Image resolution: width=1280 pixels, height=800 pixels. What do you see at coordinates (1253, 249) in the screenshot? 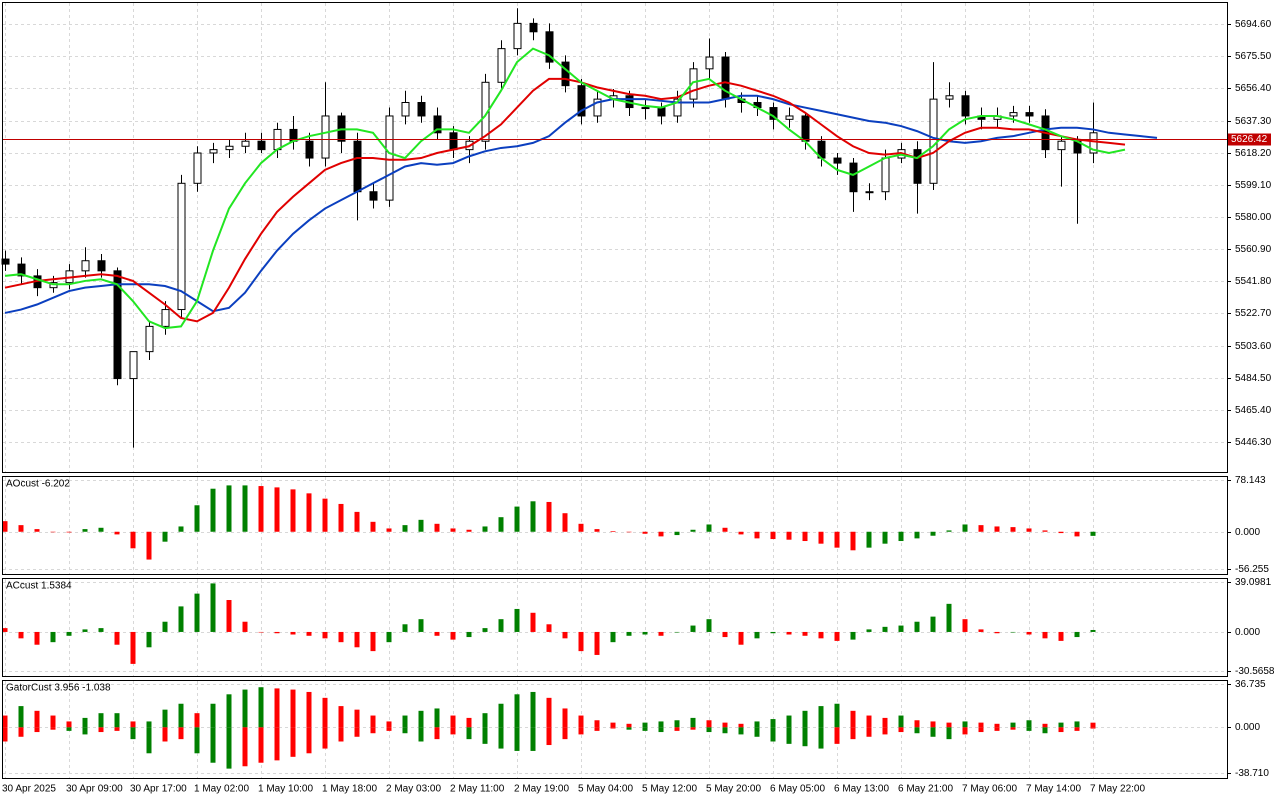
I see `y-tick-label: 5560.90` at bounding box center [1253, 249].